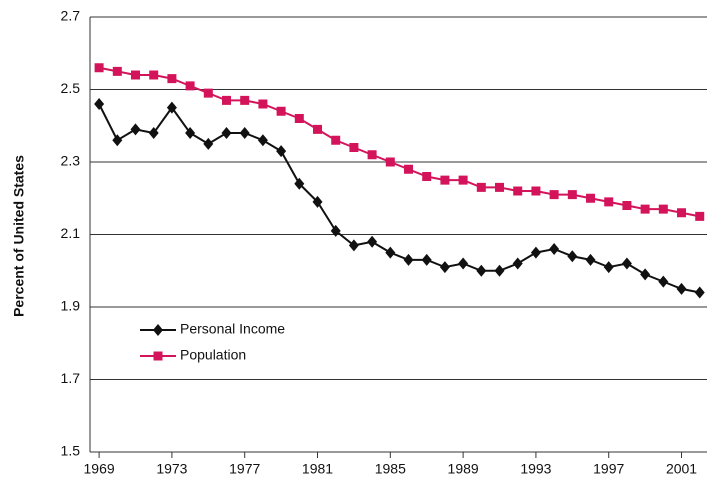  Describe the element at coordinates (213, 355) in the screenshot. I see `legend-label: Population` at that location.